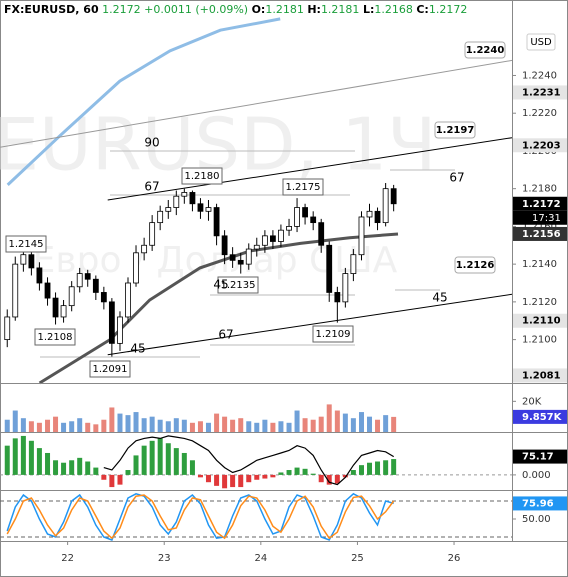  I want to click on y-tick-label: 20K, so click(532, 401).